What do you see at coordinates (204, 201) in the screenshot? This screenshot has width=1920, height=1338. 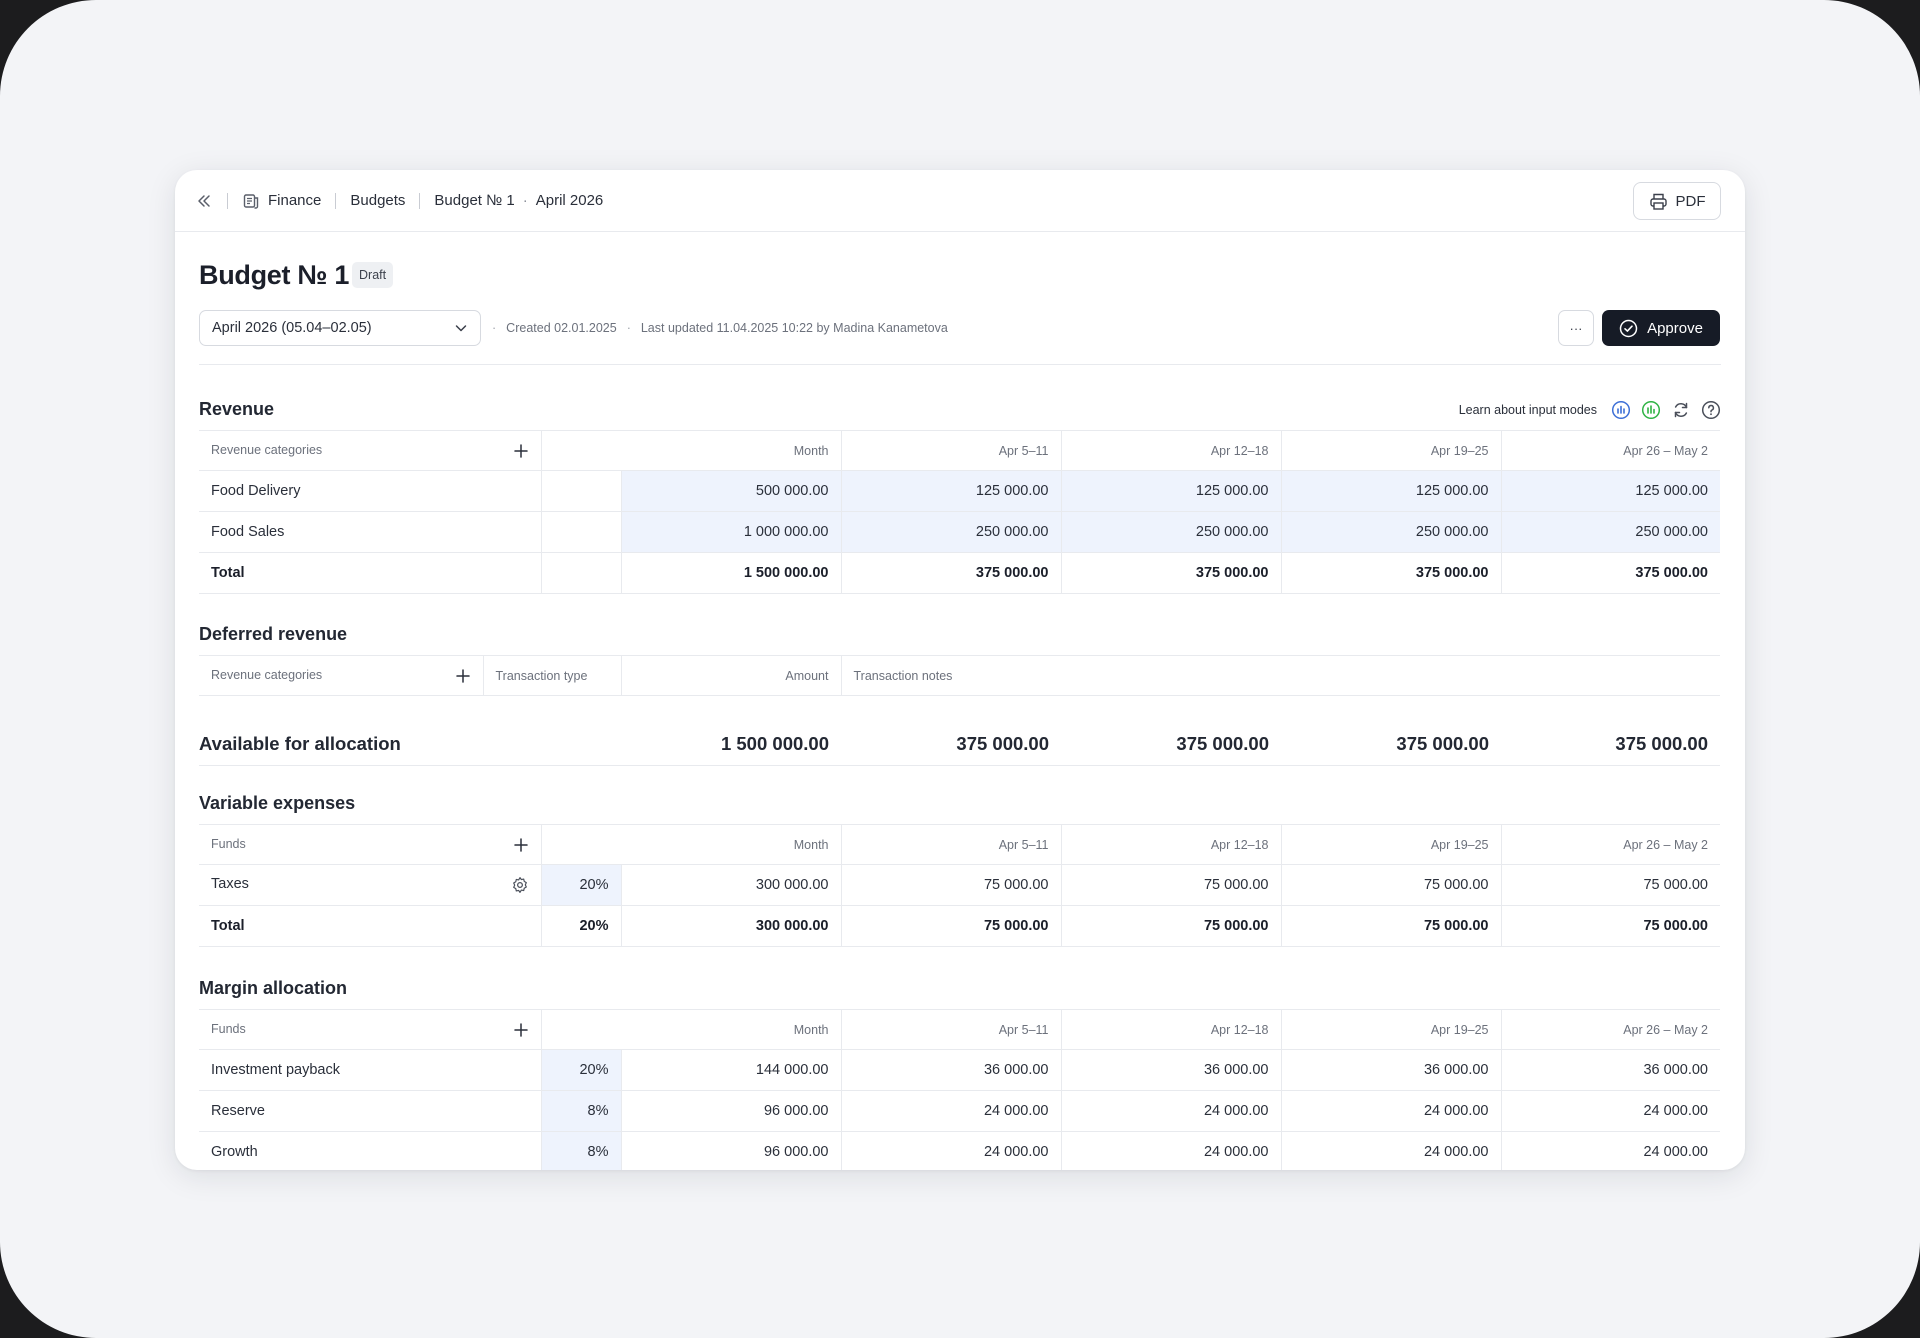 I see `collapse-sidebar-icon` at bounding box center [204, 201].